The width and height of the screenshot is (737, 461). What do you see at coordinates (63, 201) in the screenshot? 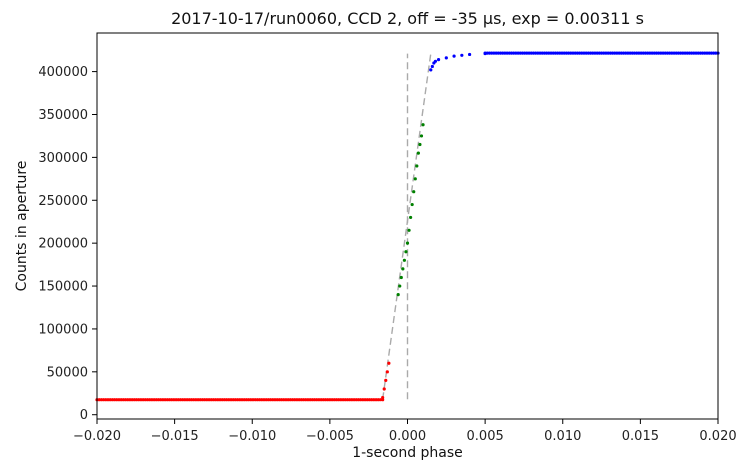
I see `y-tick-label: 250000` at bounding box center [63, 201].